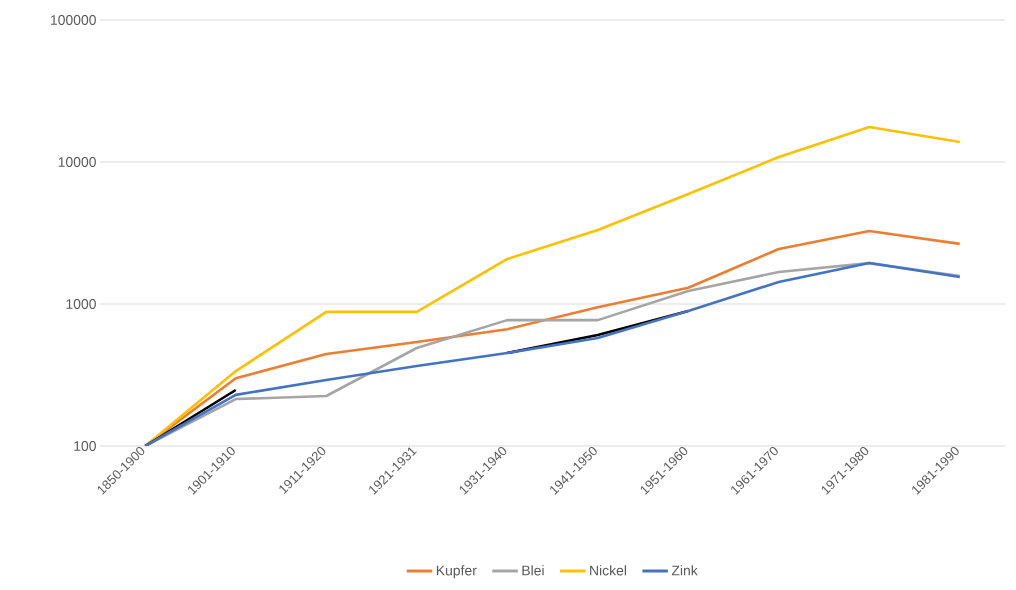  What do you see at coordinates (608, 570) in the screenshot?
I see `legend-label: Nickel` at bounding box center [608, 570].